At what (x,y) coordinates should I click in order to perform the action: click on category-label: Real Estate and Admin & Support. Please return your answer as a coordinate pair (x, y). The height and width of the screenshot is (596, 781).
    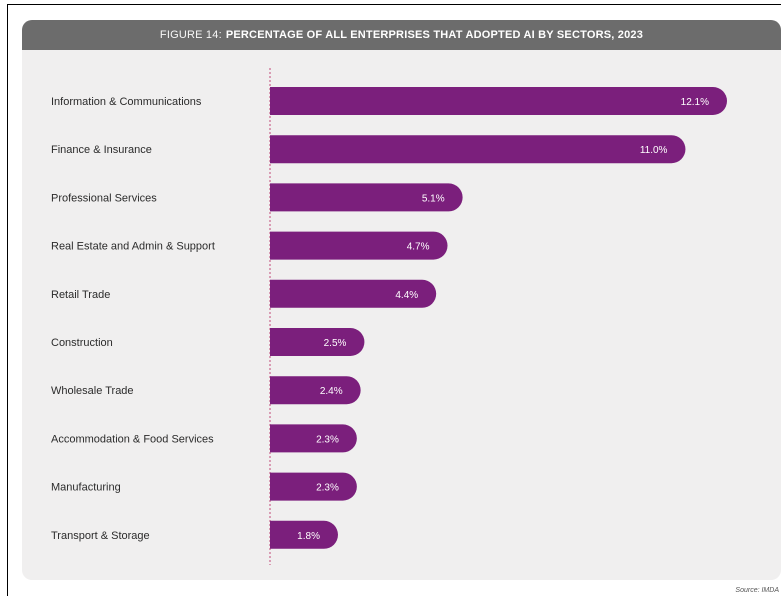
    Looking at the image, I should click on (133, 247).